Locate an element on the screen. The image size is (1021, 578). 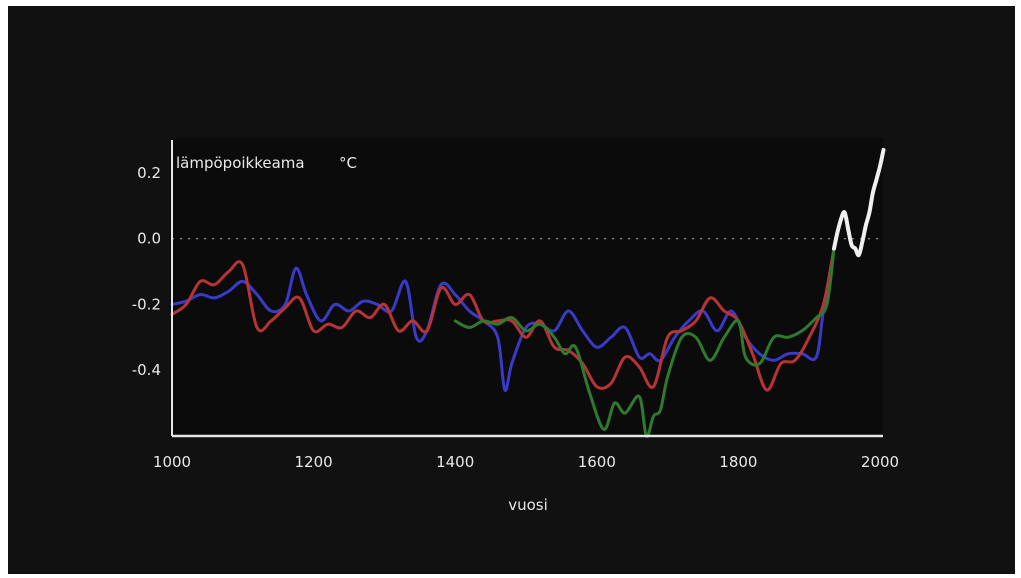
y-axis-title: lämpöpoikkeama is located at coordinates (240, 163).